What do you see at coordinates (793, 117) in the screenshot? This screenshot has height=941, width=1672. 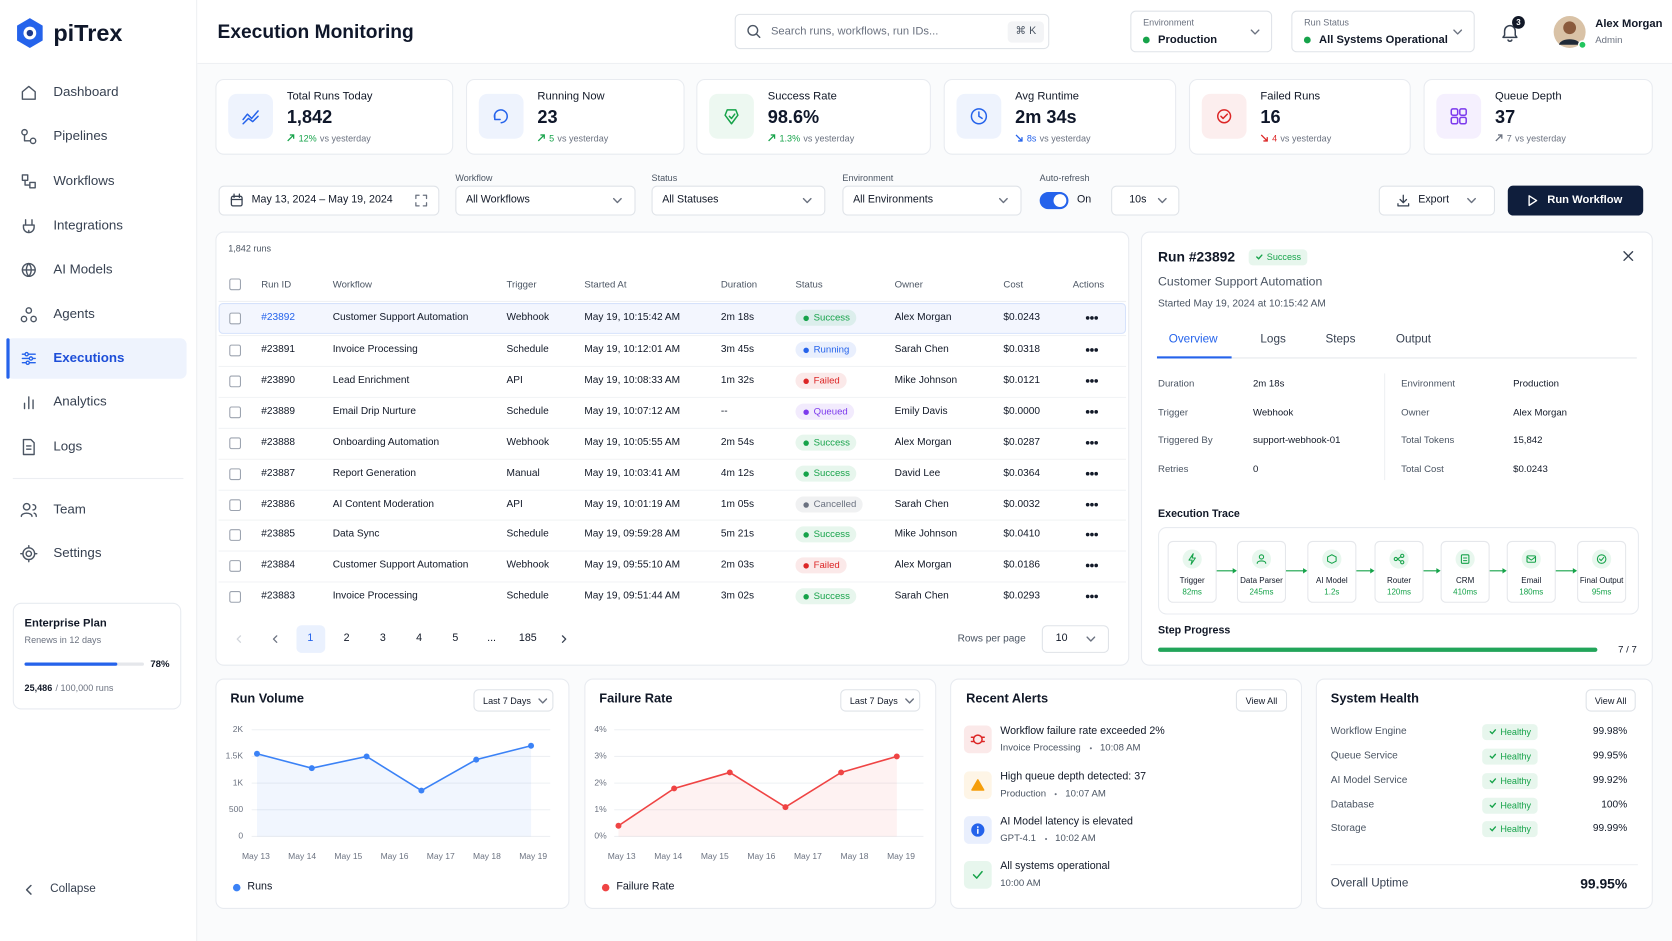 I see `kpi-value: 98.6%` at bounding box center [793, 117].